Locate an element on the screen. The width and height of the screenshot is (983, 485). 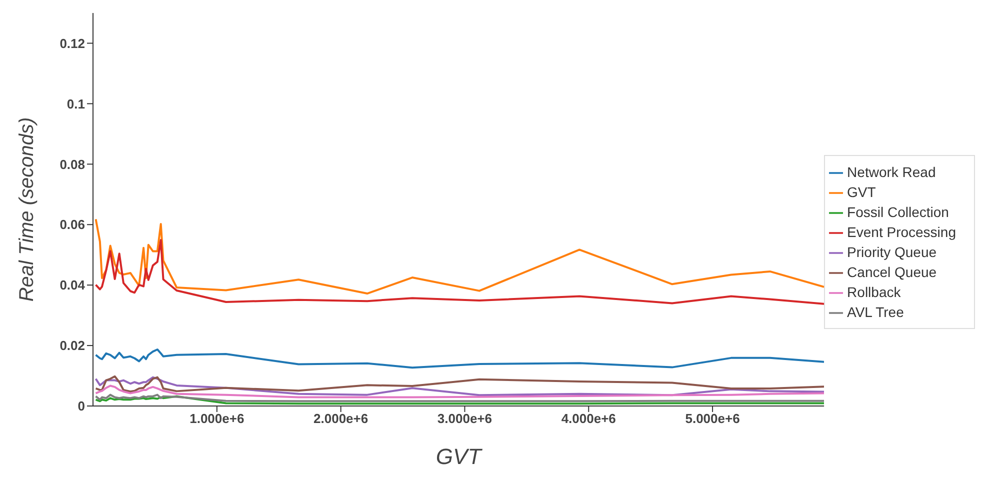
y-tick-label: 0.06 is located at coordinates (72, 224).